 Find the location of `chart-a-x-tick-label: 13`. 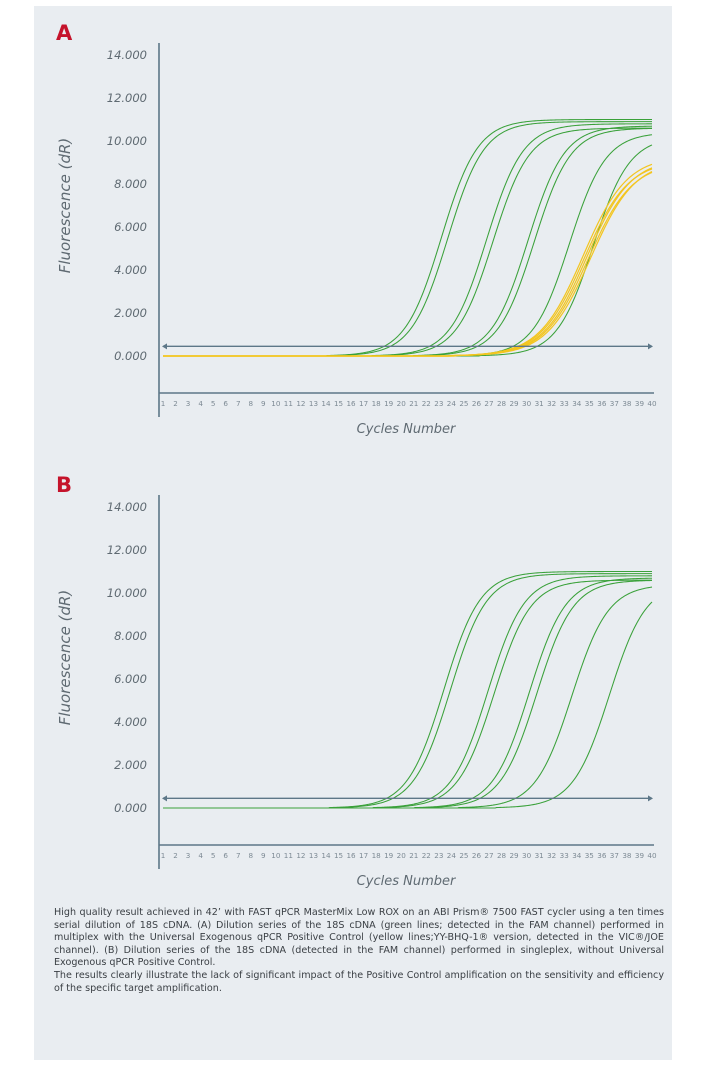

chart-a-x-tick-label: 13 is located at coordinates (313, 403).